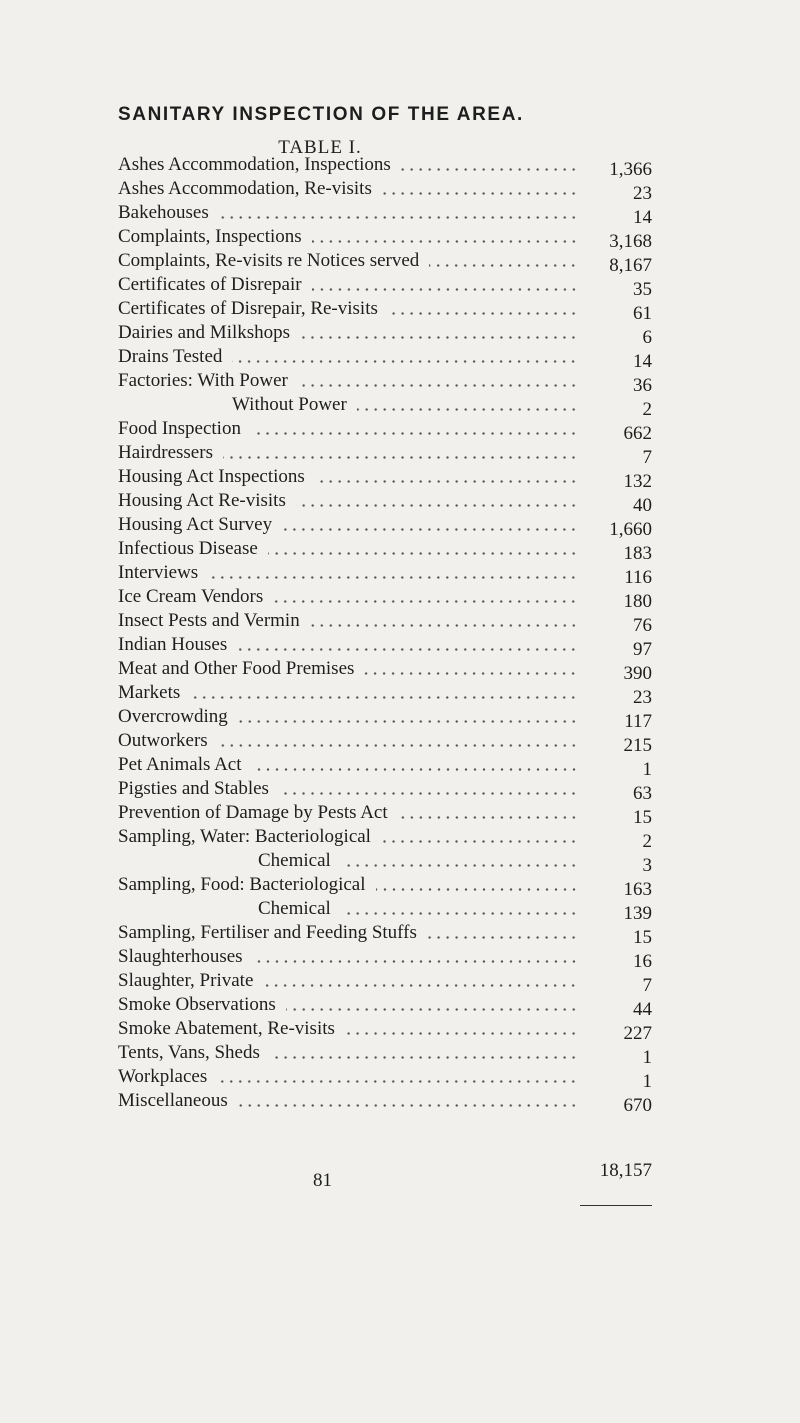  I want to click on table-row: Drains Tested 14, so click(385, 358).